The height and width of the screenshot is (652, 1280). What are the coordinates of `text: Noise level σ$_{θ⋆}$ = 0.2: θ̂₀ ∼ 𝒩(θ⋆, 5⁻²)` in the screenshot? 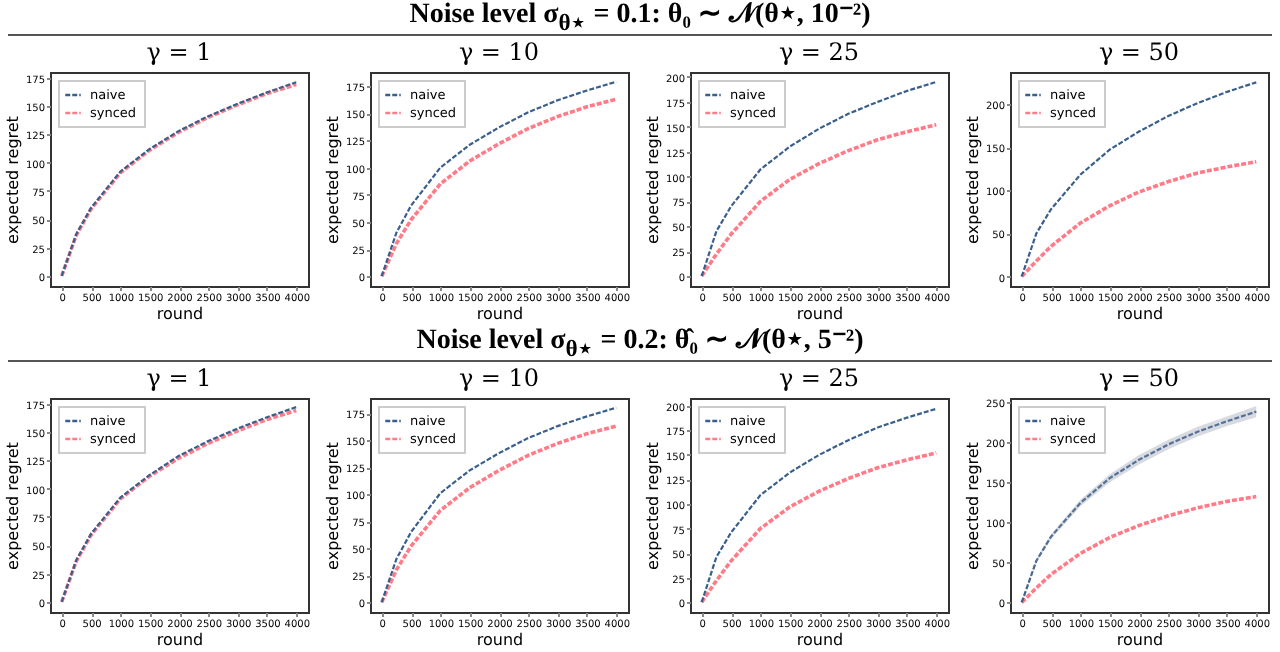 It's located at (640, 344).